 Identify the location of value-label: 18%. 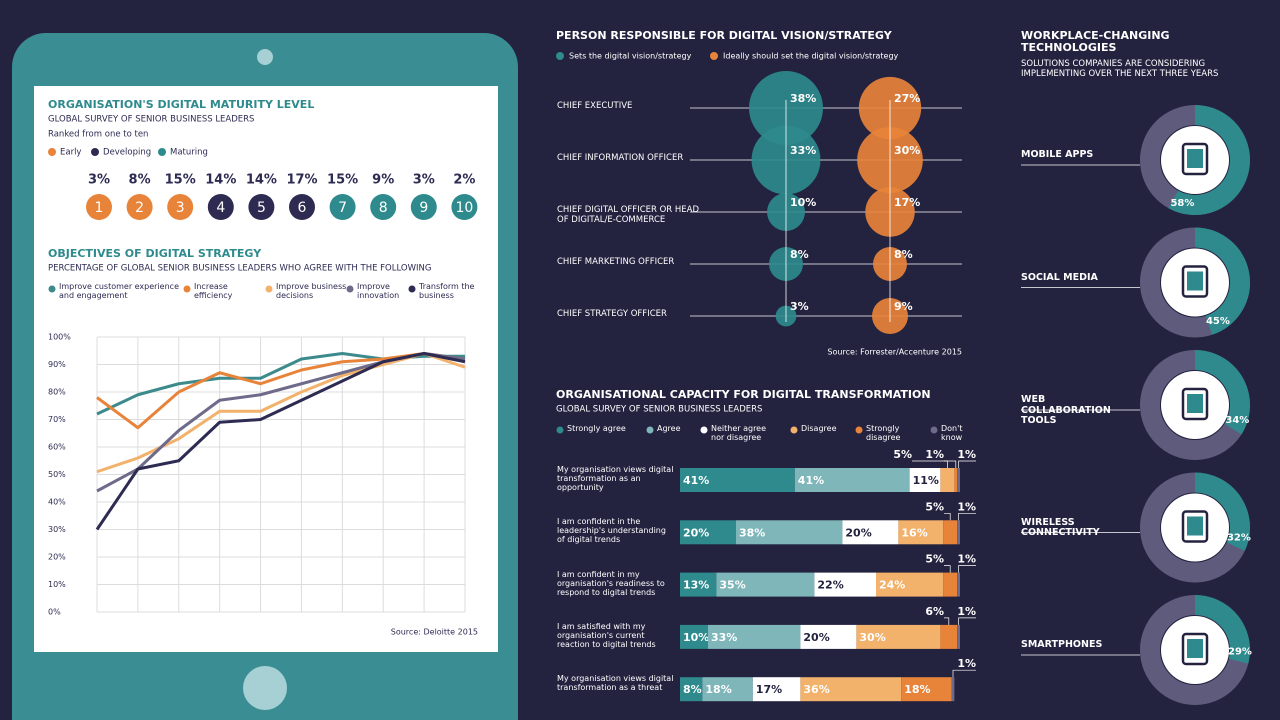
(718, 689).